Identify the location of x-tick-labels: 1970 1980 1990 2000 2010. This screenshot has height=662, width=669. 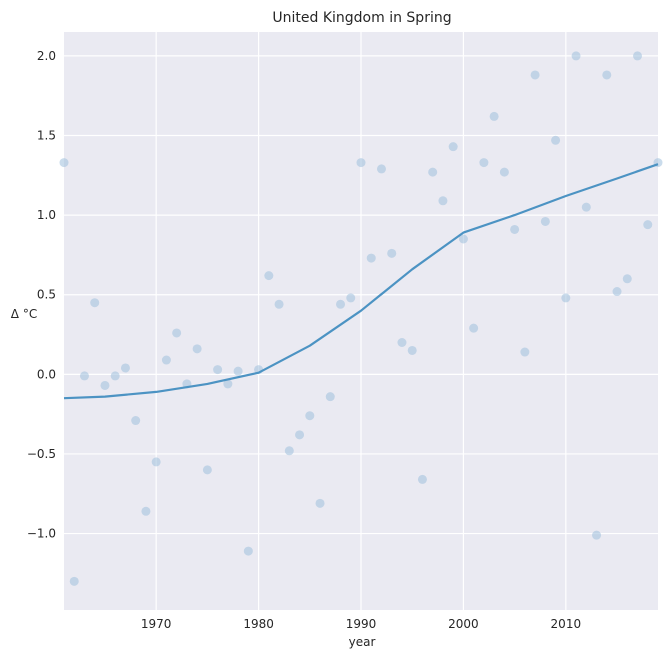
(361, 624).